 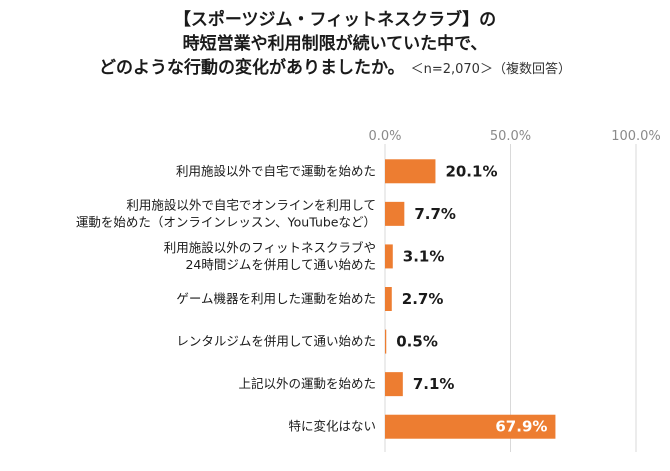 What do you see at coordinates (423, 299) in the screenshot?
I see `data-label: 2.7%` at bounding box center [423, 299].